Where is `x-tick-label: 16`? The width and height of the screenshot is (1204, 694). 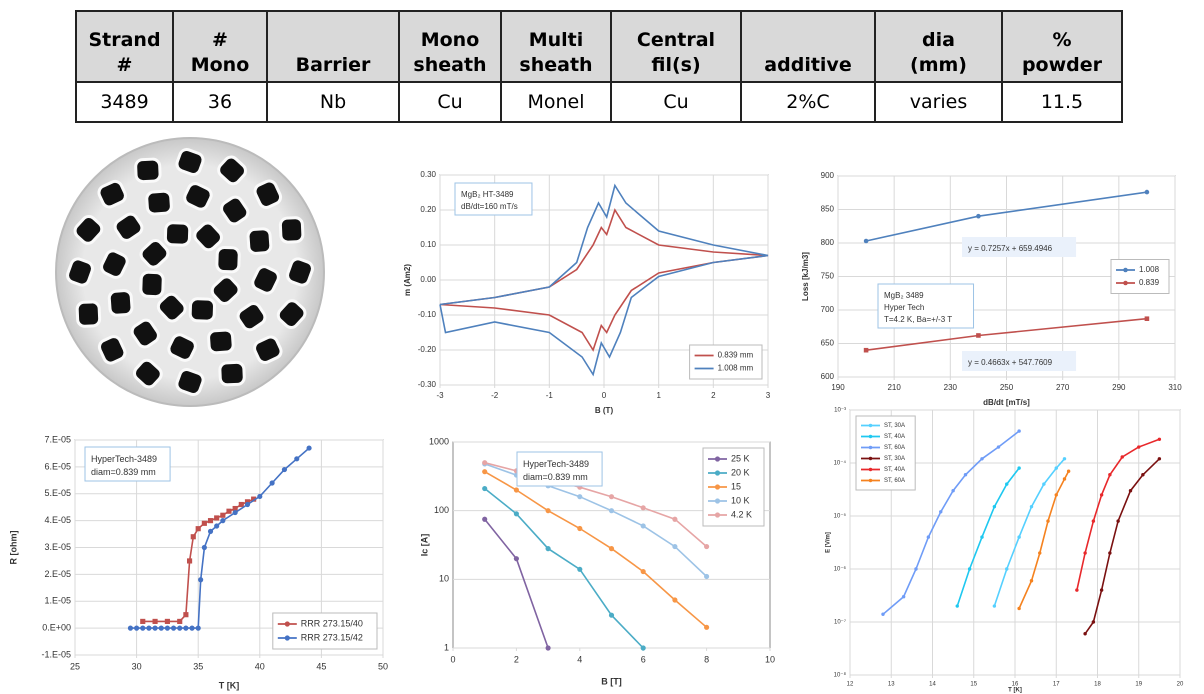 x-tick-label: 16 is located at coordinates (1015, 685).